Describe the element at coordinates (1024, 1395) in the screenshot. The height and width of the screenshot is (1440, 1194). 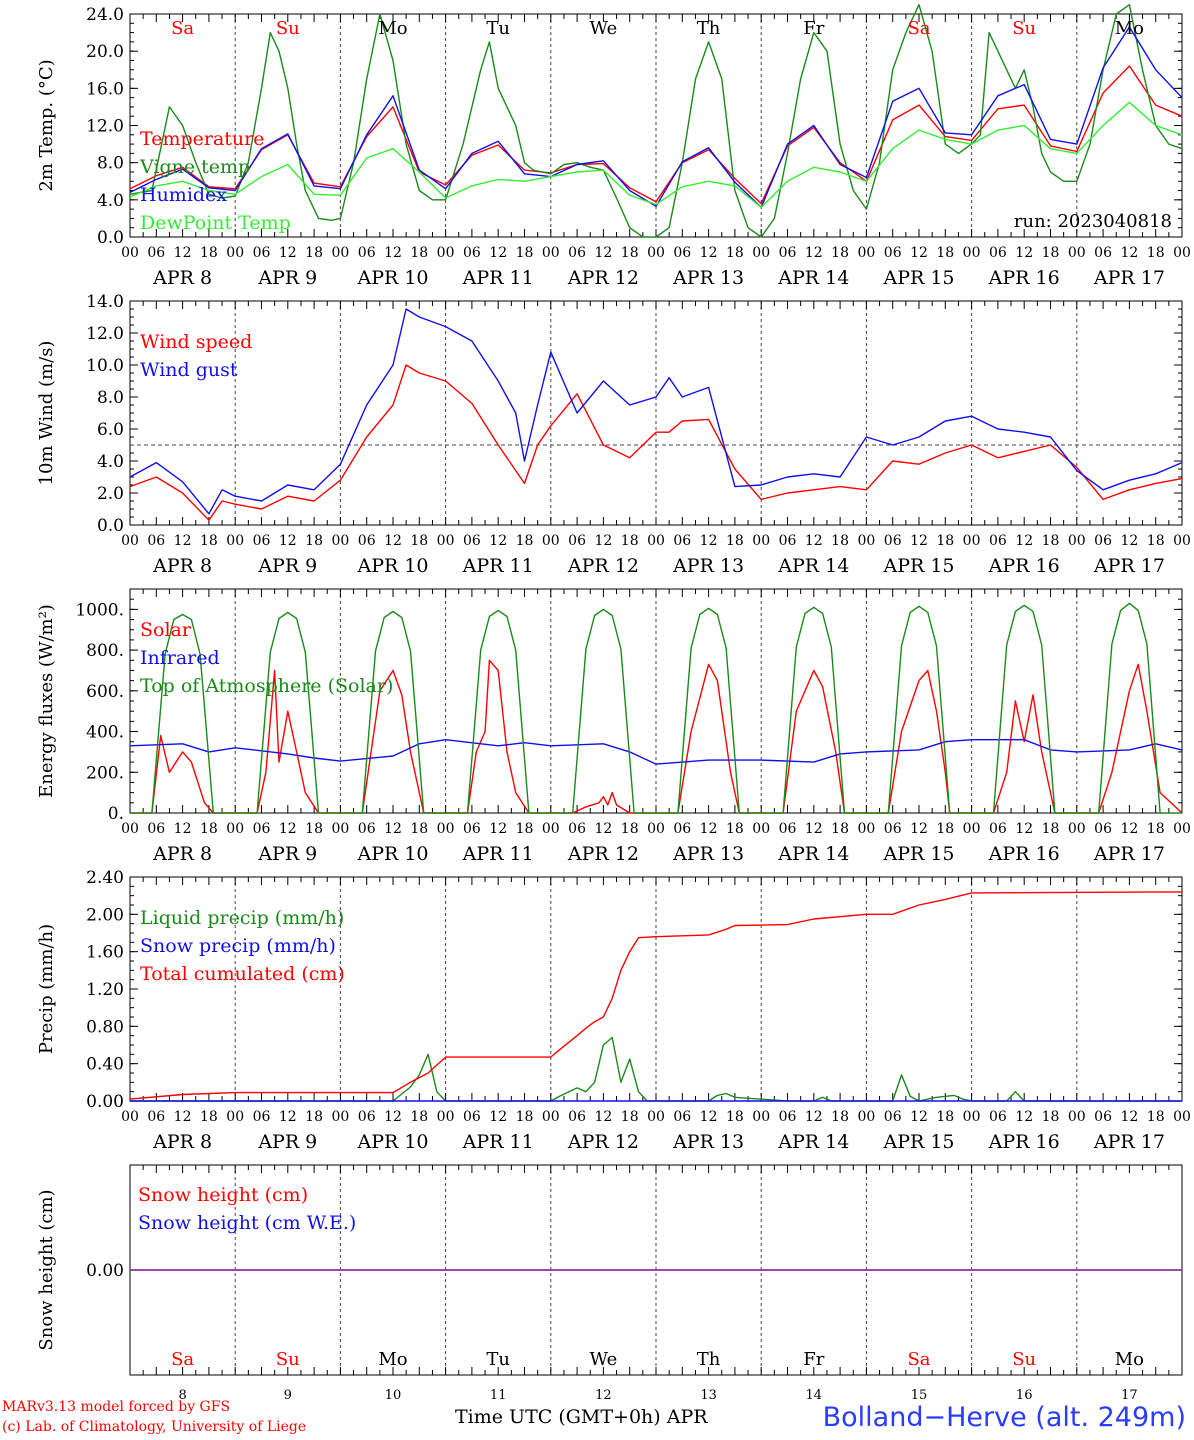
I see `day-number-label: 16` at that location.